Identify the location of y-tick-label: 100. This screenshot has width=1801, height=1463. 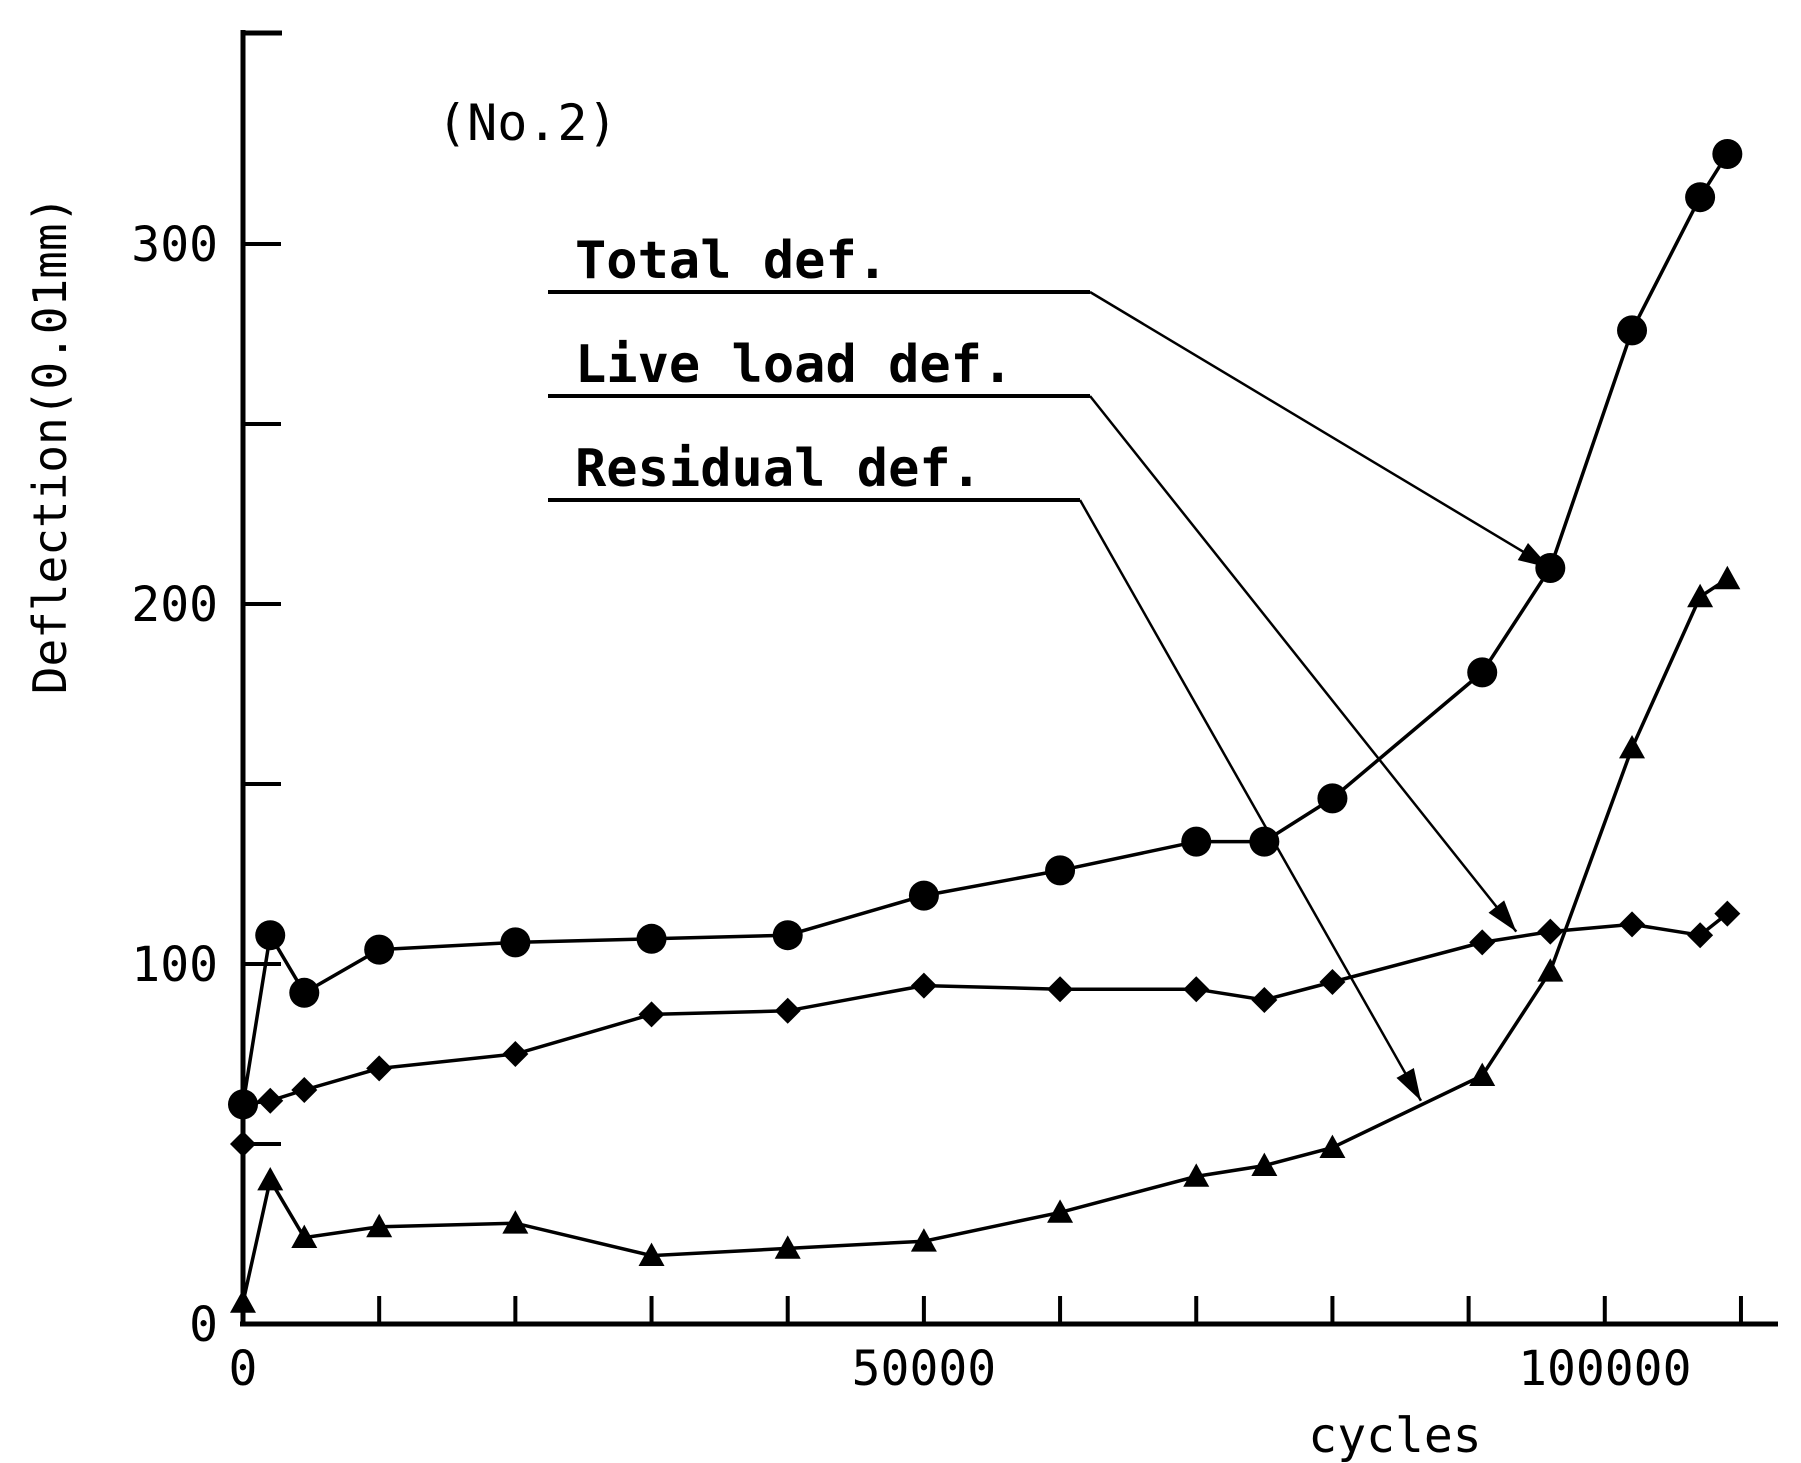
(174, 965).